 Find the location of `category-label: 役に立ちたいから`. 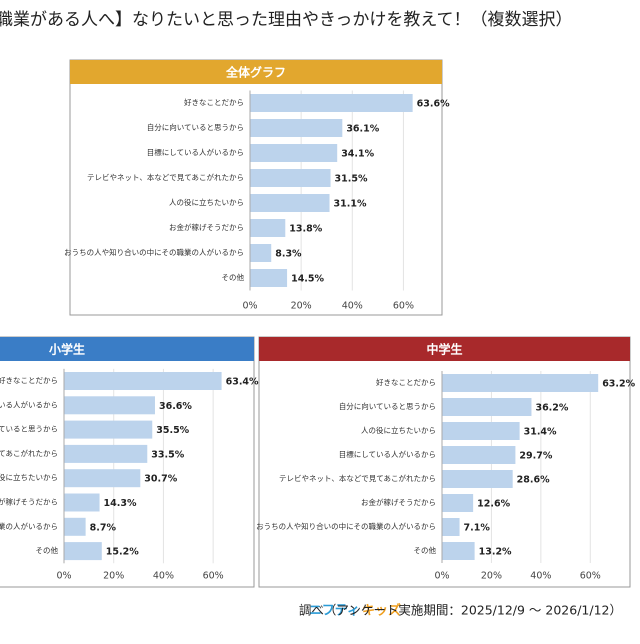

category-label: 役に立ちたいから is located at coordinates (29, 477).